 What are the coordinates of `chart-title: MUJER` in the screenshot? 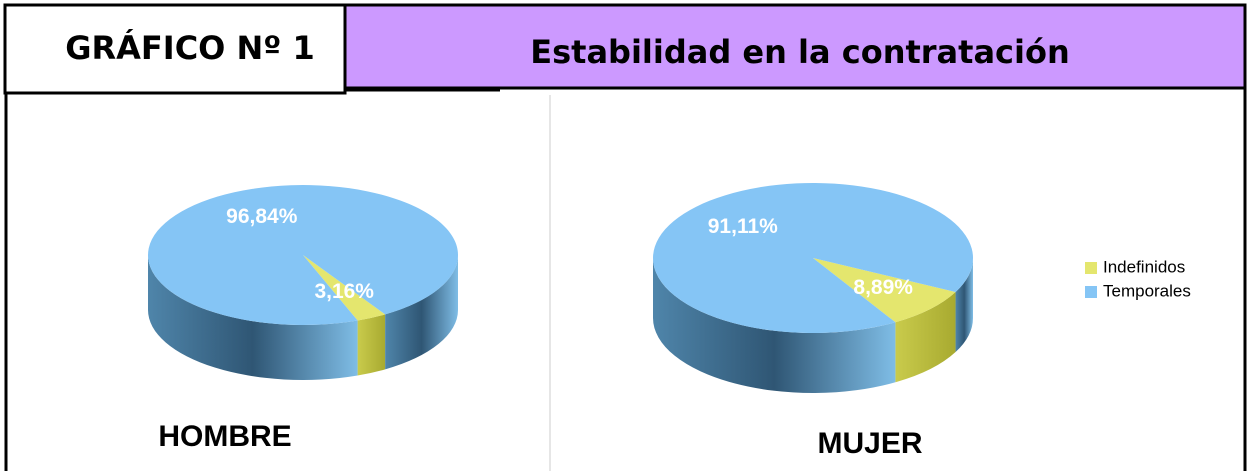 It's located at (869, 443).